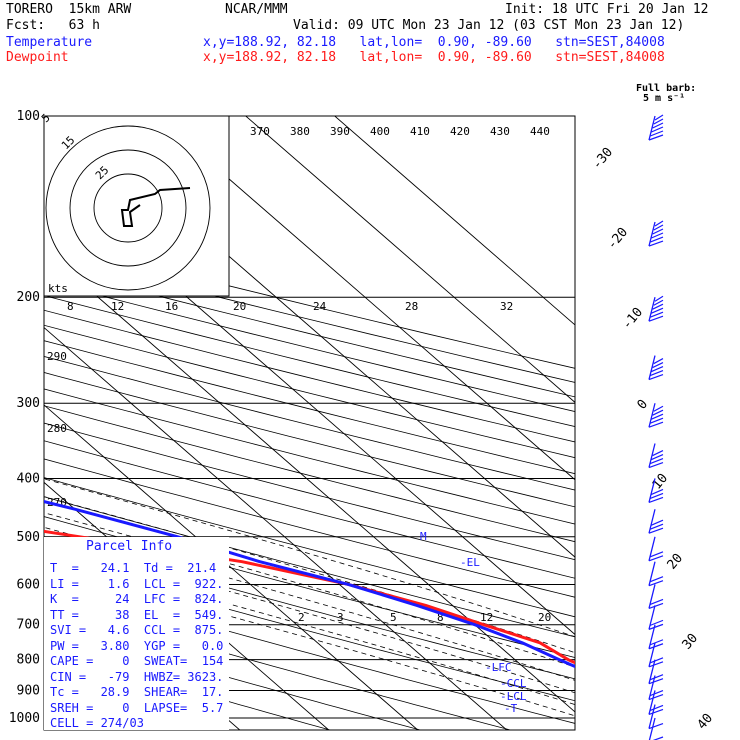 This screenshot has width=740, height=740. I want to click on parcel-info-row: LI = 1.6 LCL = 922., so click(137, 583).